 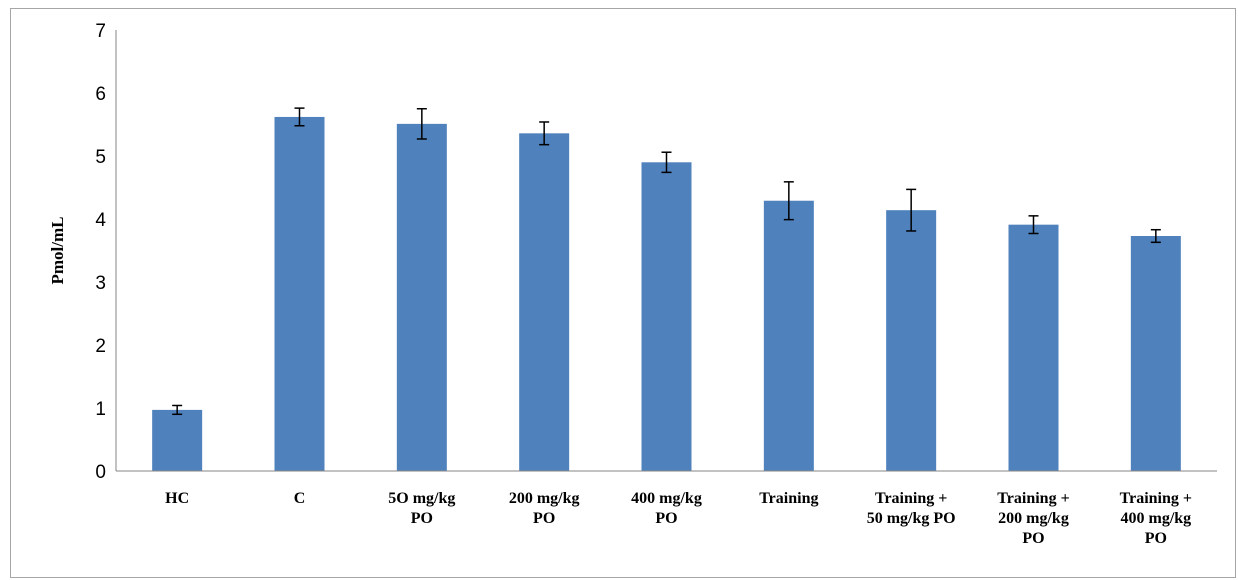 What do you see at coordinates (788, 498) in the screenshot?
I see `x-tick-label: Training` at bounding box center [788, 498].